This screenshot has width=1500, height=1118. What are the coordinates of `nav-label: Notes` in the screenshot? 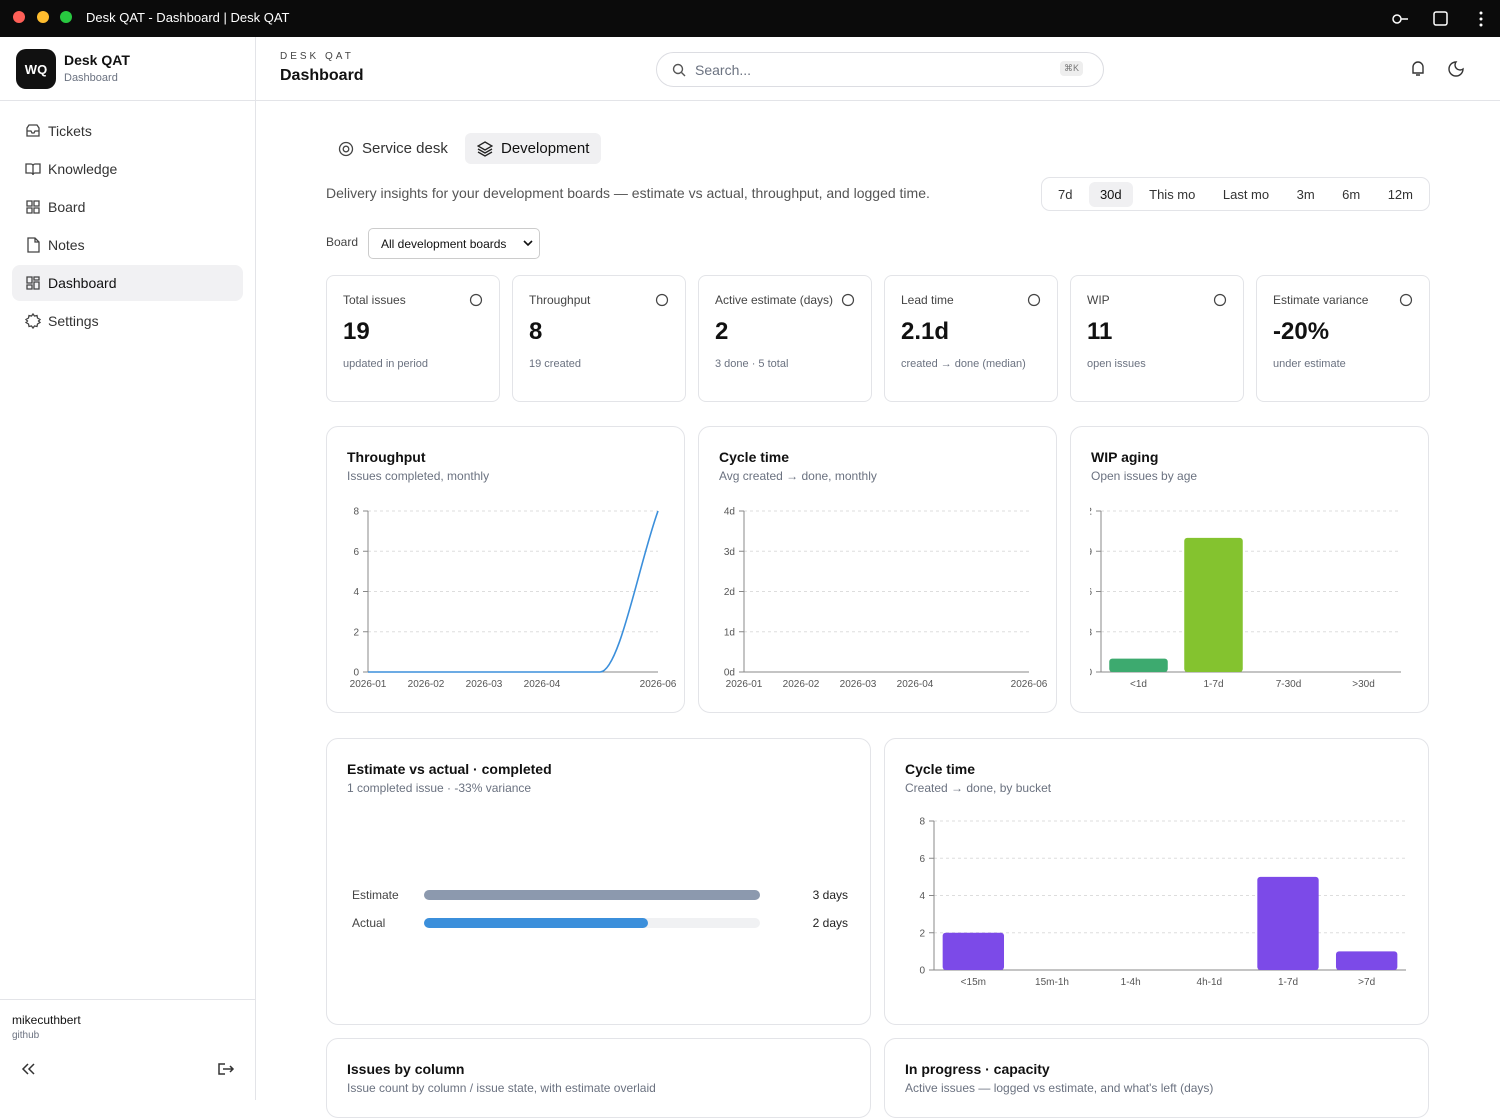 It's located at (66, 245).